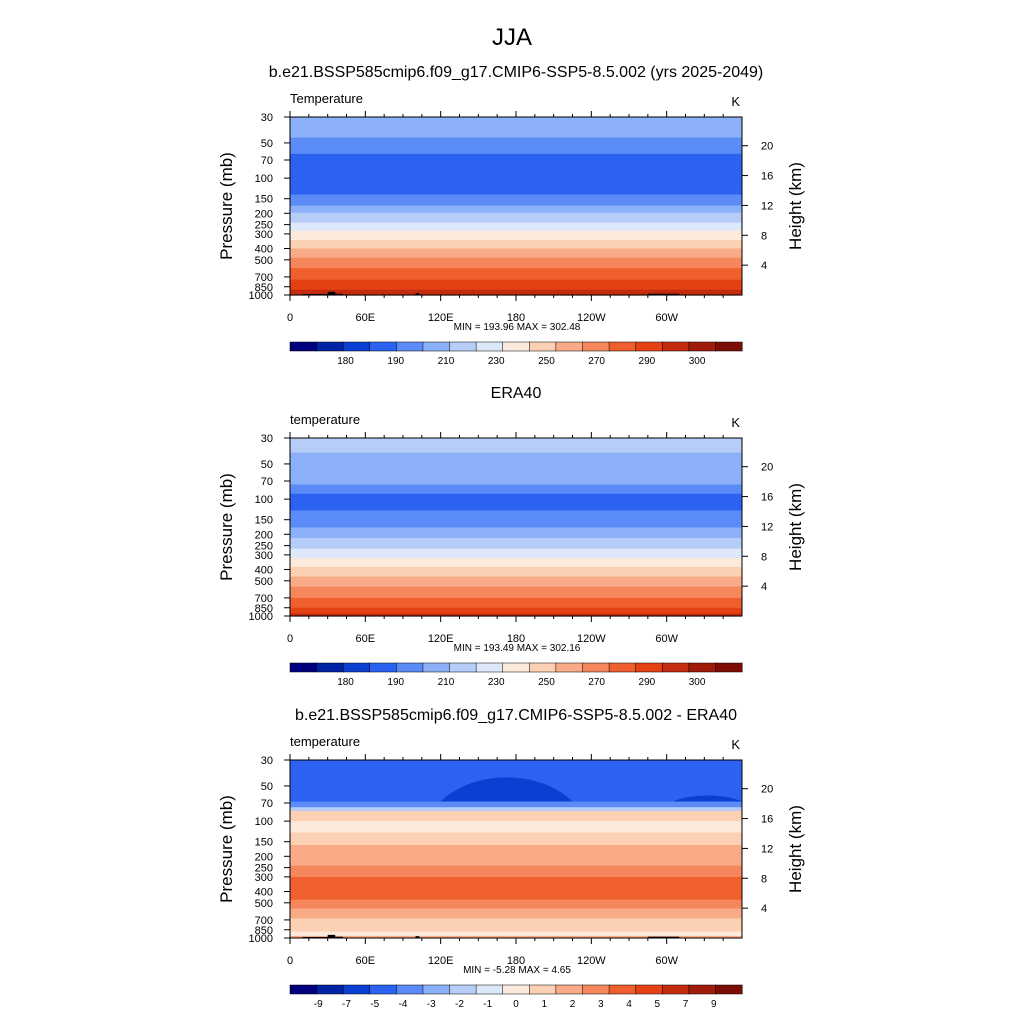  Describe the element at coordinates (666, 318) in the screenshot. I see `x-tick-label: 60W` at that location.